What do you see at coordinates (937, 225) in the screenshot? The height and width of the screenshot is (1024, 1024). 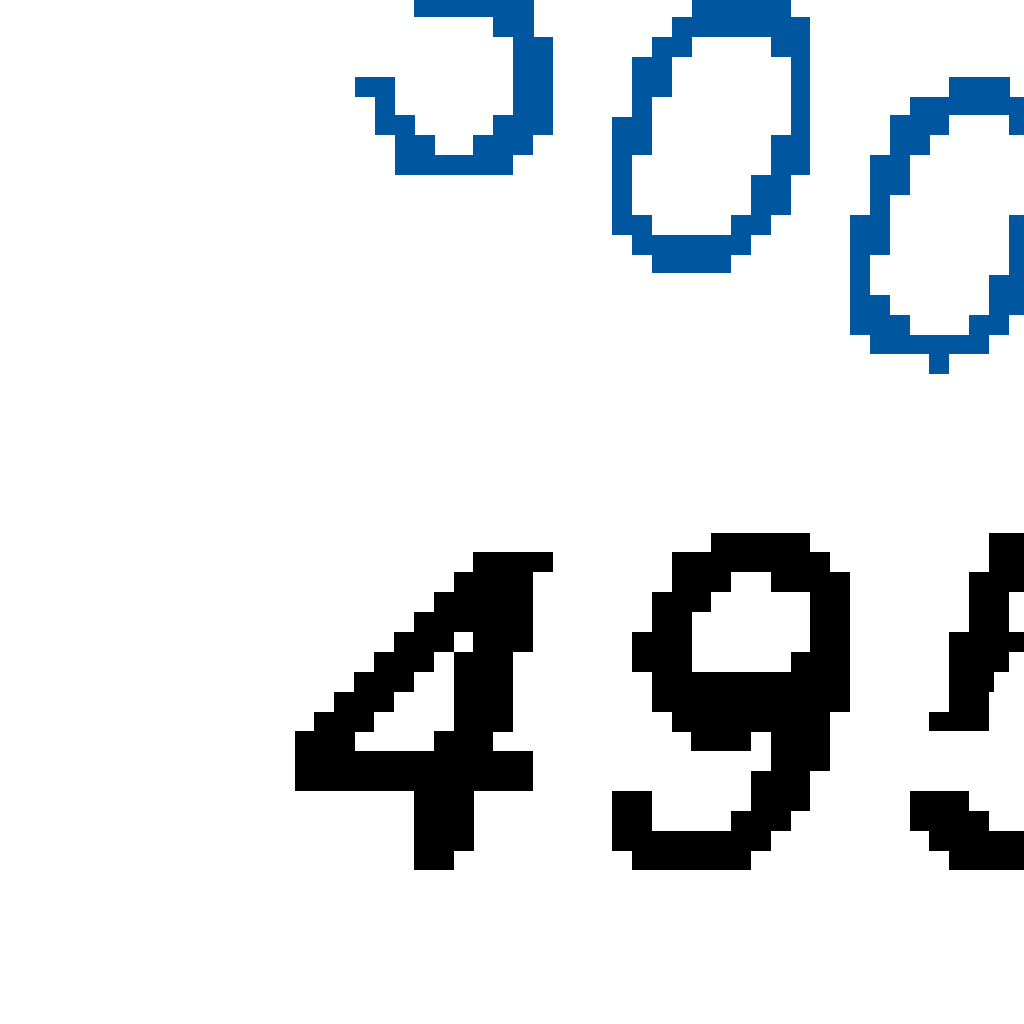 I see `top-digit-0-cropped` at bounding box center [937, 225].